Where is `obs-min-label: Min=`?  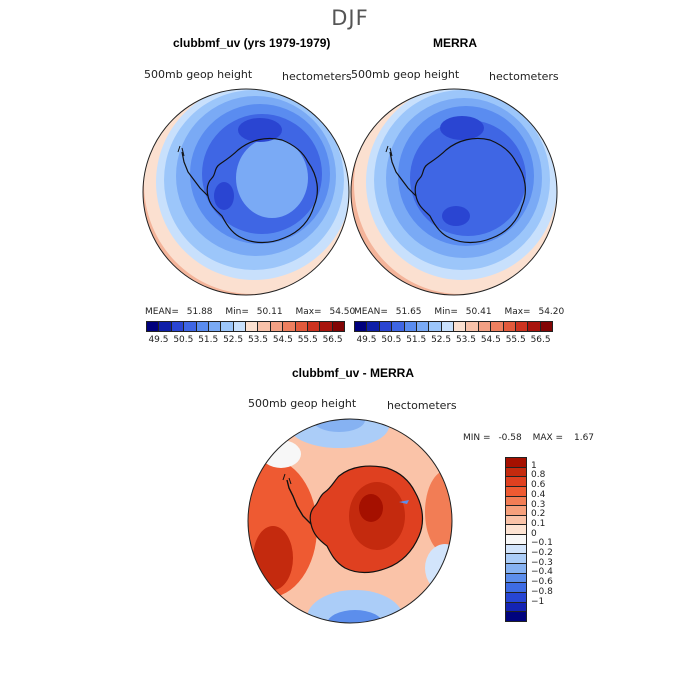
obs-min-label: Min= is located at coordinates (446, 312).